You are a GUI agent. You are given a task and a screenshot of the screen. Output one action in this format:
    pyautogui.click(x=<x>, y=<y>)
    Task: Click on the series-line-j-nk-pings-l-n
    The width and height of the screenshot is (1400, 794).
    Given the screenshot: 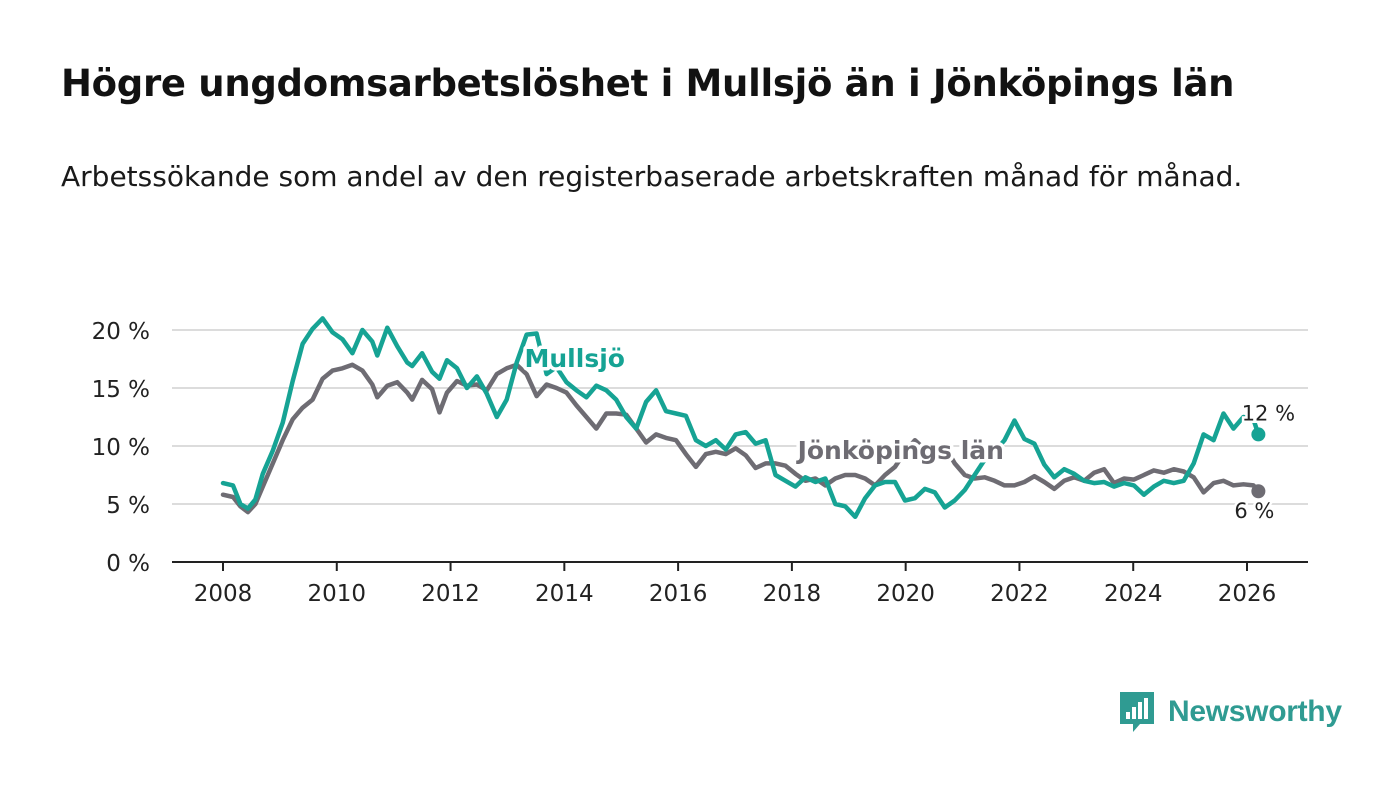 What is the action you would take?
    pyautogui.click(x=740, y=438)
    